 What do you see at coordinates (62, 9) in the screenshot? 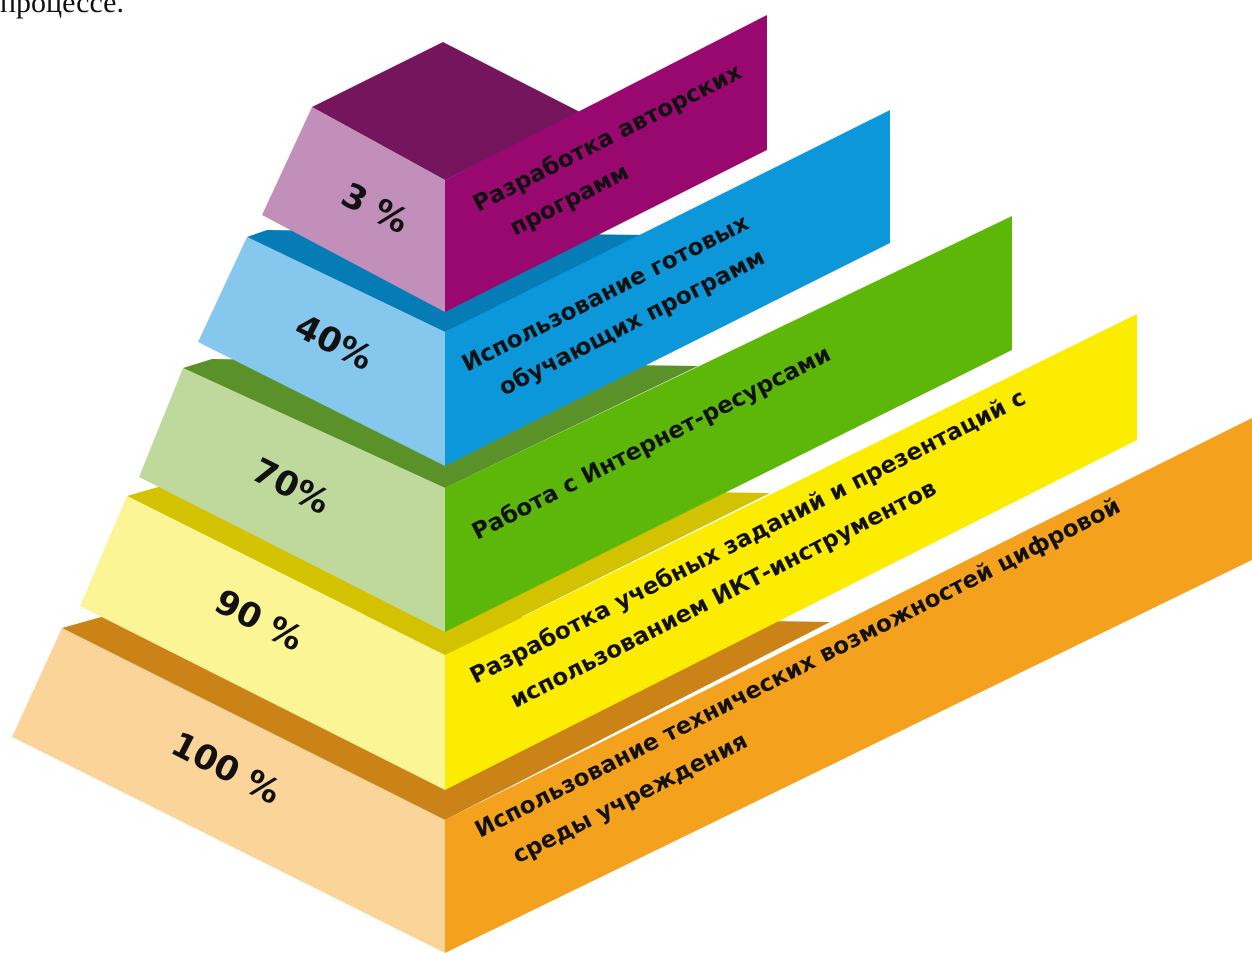
I see `top-caption: процессе.` at bounding box center [62, 9].